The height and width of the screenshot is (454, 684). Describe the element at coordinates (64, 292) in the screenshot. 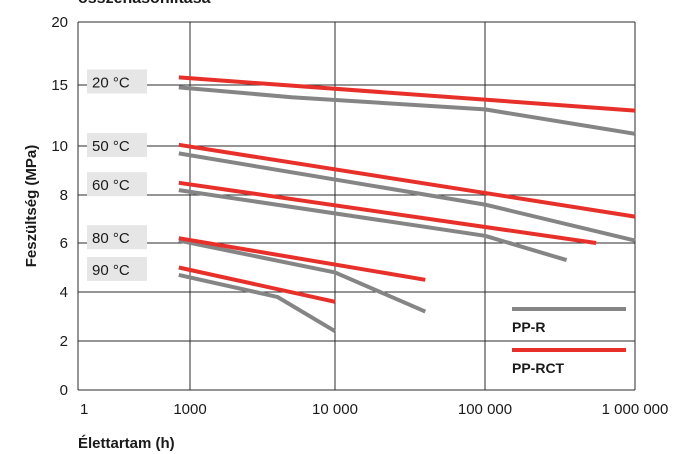

I see `y-tick-label: 4` at that location.